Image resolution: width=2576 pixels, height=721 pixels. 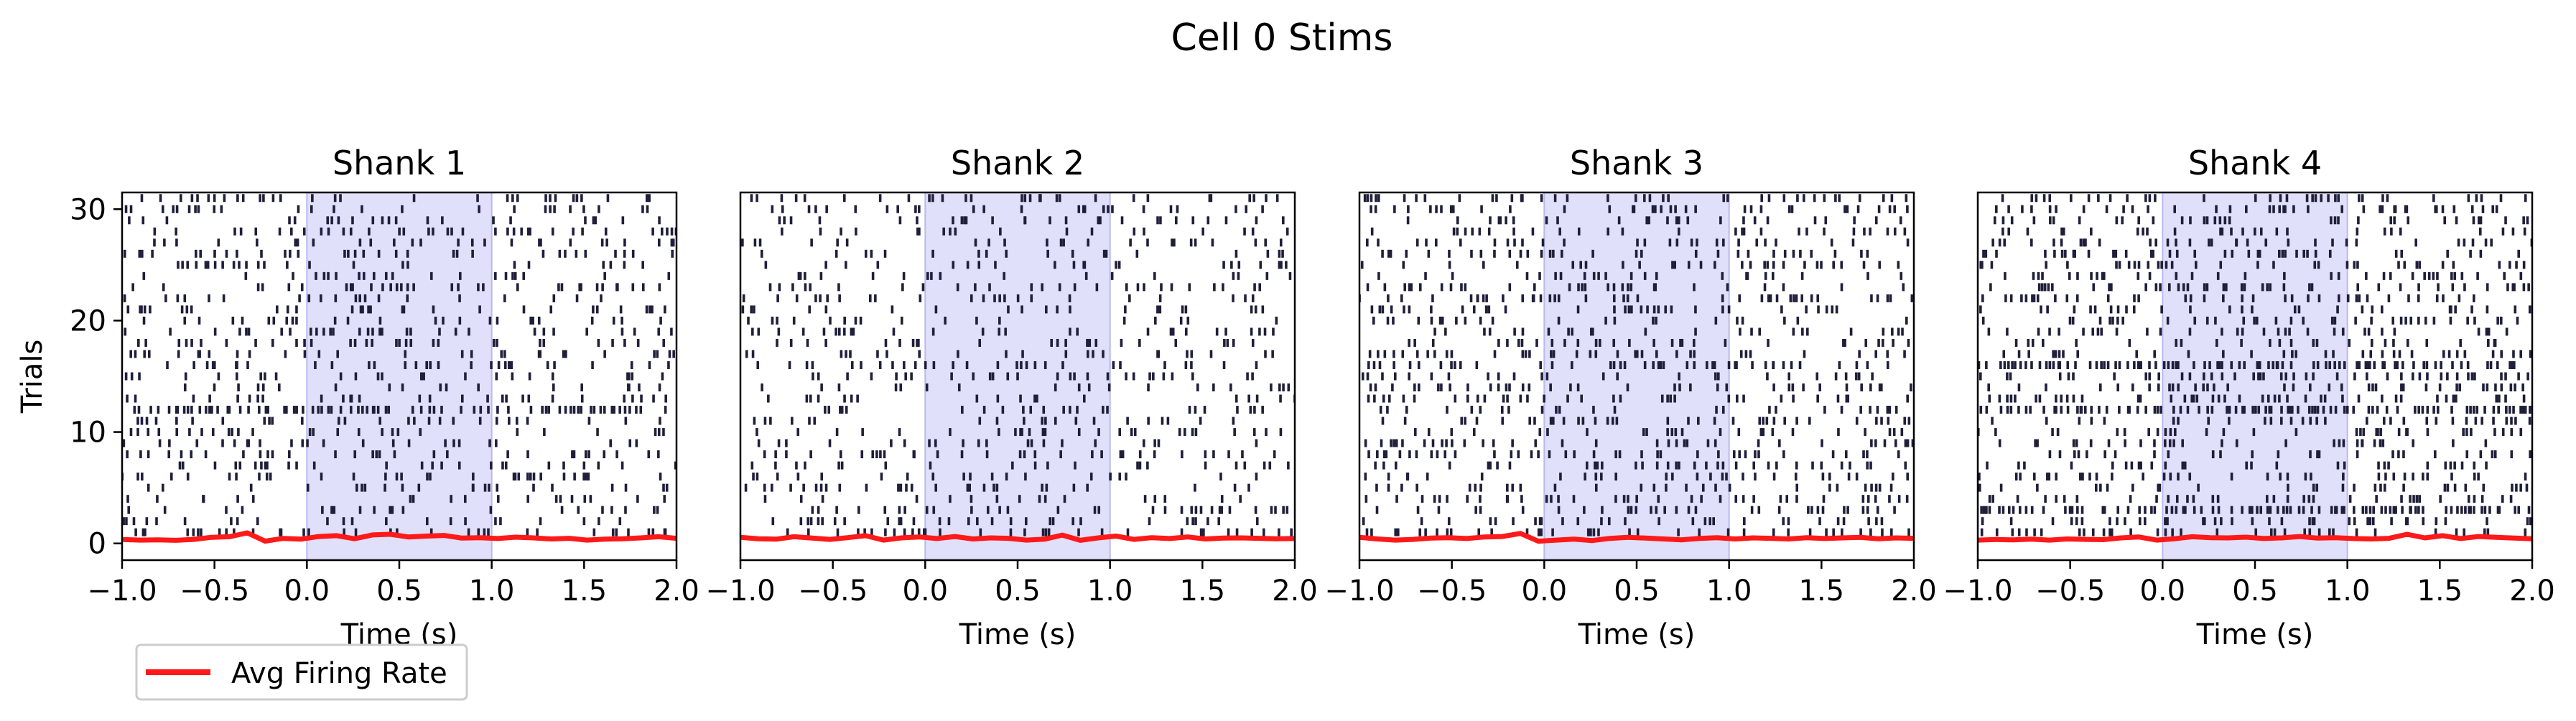 I want to click on y-axis-label: Trials, so click(x=32, y=377).